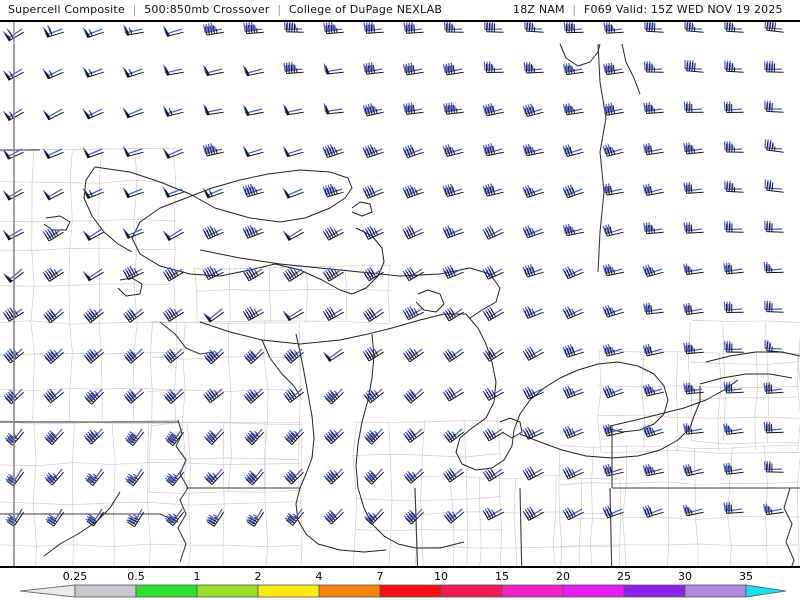 The height and width of the screenshot is (600, 800). Describe the element at coordinates (400, 576) in the screenshot. I see `colorbar-tick-labels: 0.25 0.5 1 2 4 7 10 15 20 25 30 35` at that location.